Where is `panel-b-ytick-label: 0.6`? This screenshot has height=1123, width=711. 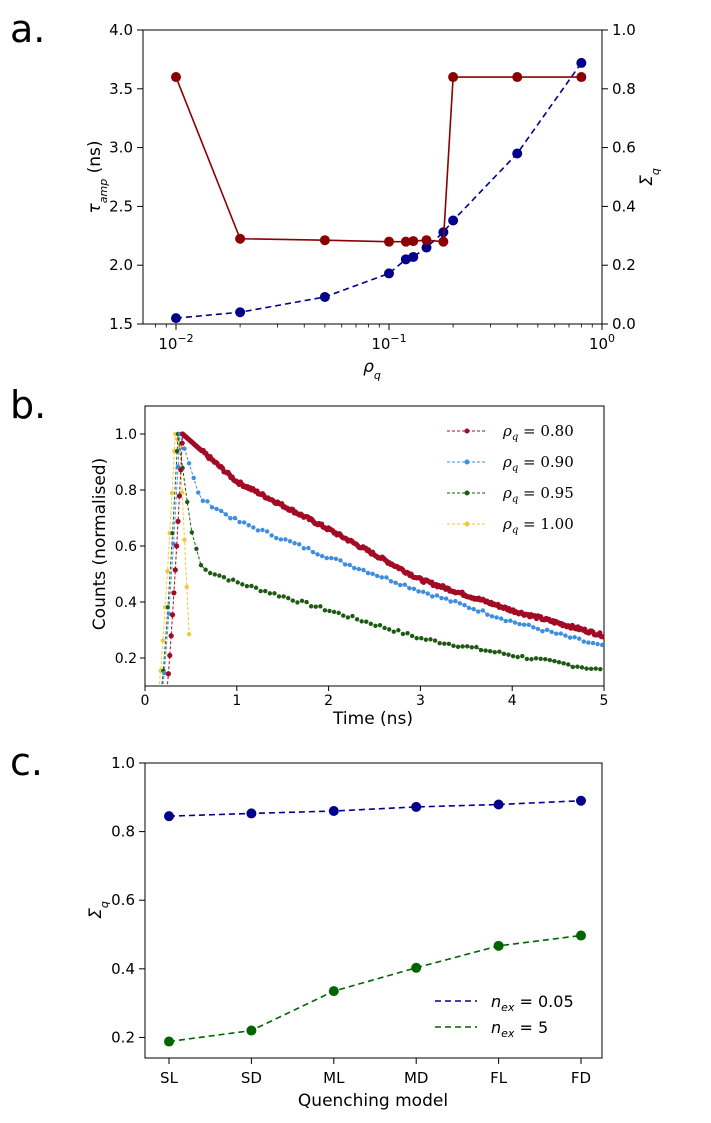
panel-b-ytick-label: 0.6 is located at coordinates (126, 547).